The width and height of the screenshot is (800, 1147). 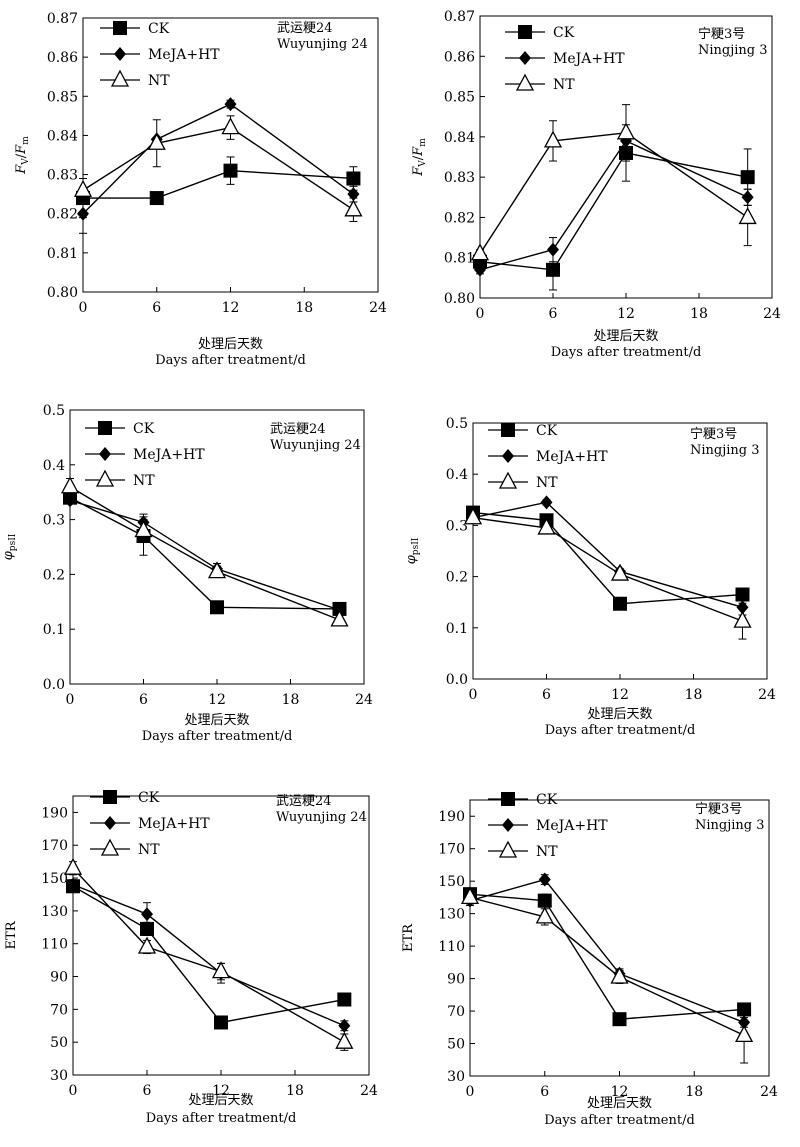 I want to click on y-axis-label: ETR, so click(x=11, y=934).